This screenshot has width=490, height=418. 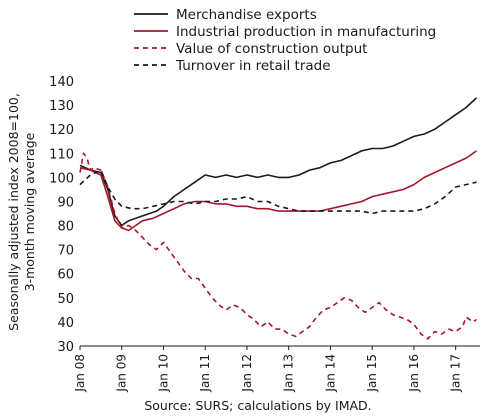 I want to click on x-tick-label: Jan 17, so click(x=456, y=373).